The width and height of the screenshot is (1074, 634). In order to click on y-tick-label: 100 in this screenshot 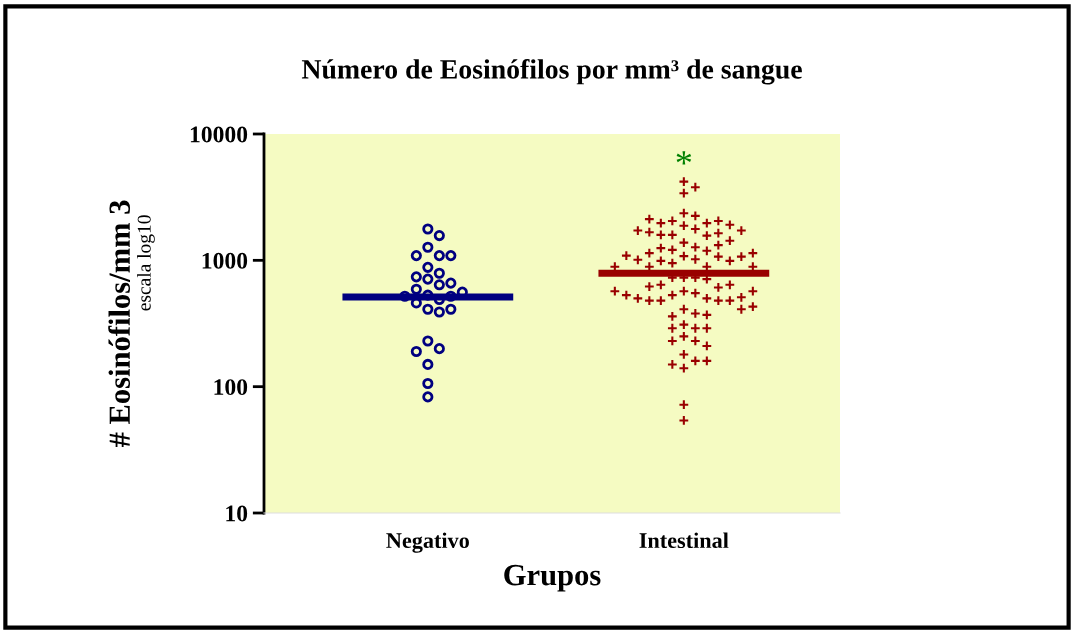, I will do `click(231, 387)`.